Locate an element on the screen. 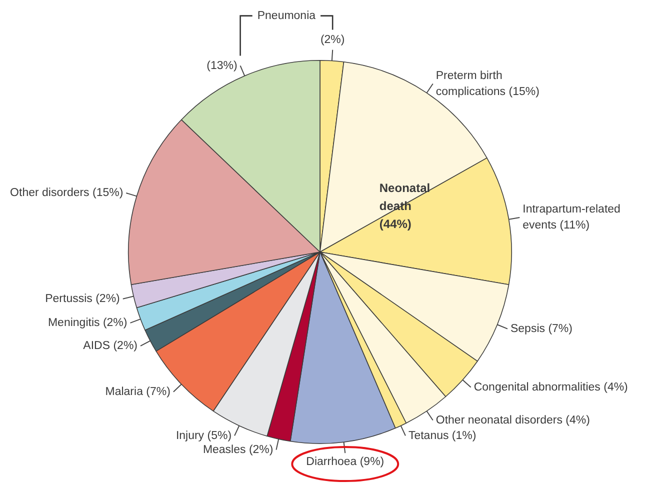 This screenshot has height=489, width=648. slice-label: Preterm birth complications (15%) is located at coordinates (488, 84).